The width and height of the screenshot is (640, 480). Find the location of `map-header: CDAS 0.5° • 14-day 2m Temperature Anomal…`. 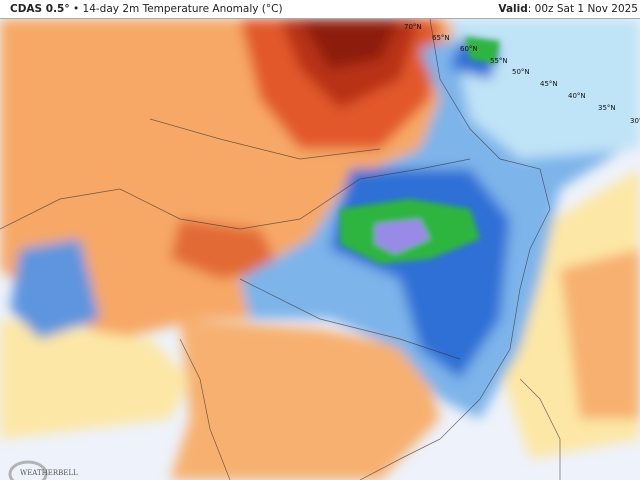

map-header: CDAS 0.5° • 14-day 2m Temperature Anomal… is located at coordinates (320, 9).